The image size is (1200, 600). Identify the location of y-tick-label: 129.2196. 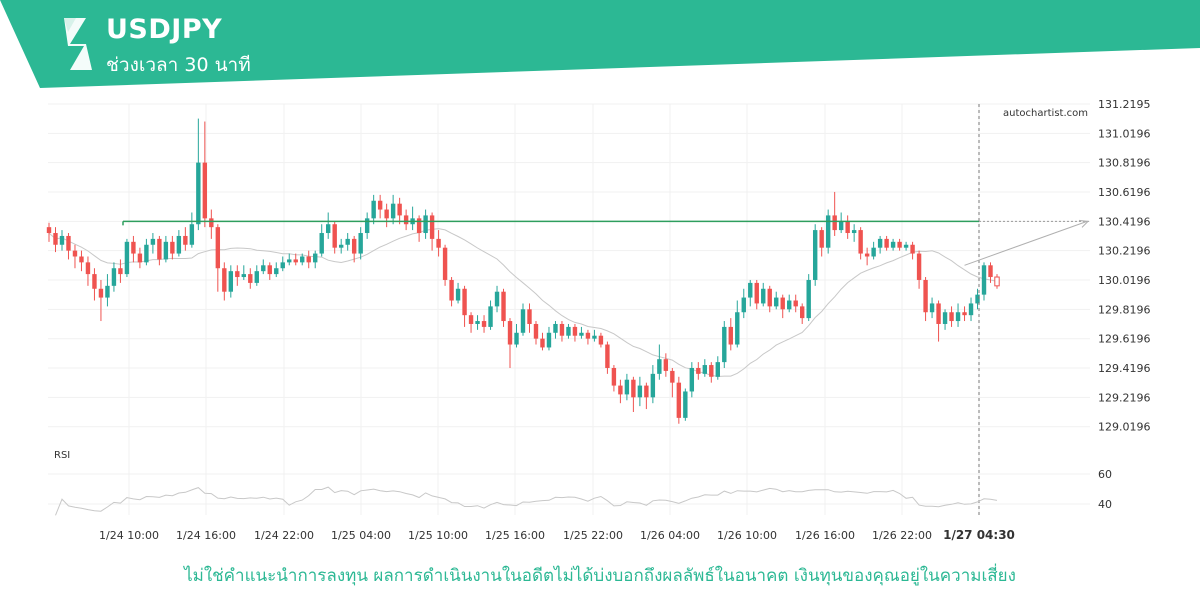
(1124, 397).